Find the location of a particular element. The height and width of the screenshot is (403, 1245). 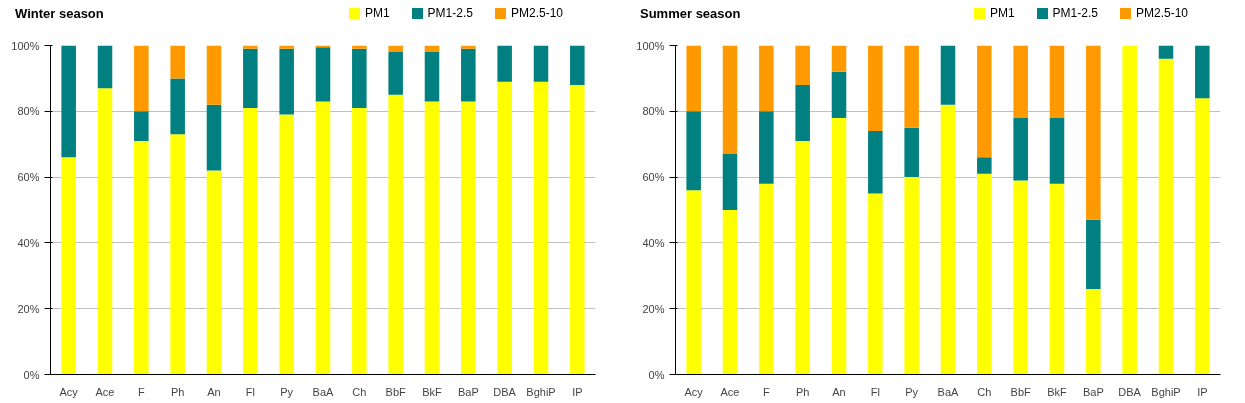

x-tick-label: DBA is located at coordinates (505, 391).